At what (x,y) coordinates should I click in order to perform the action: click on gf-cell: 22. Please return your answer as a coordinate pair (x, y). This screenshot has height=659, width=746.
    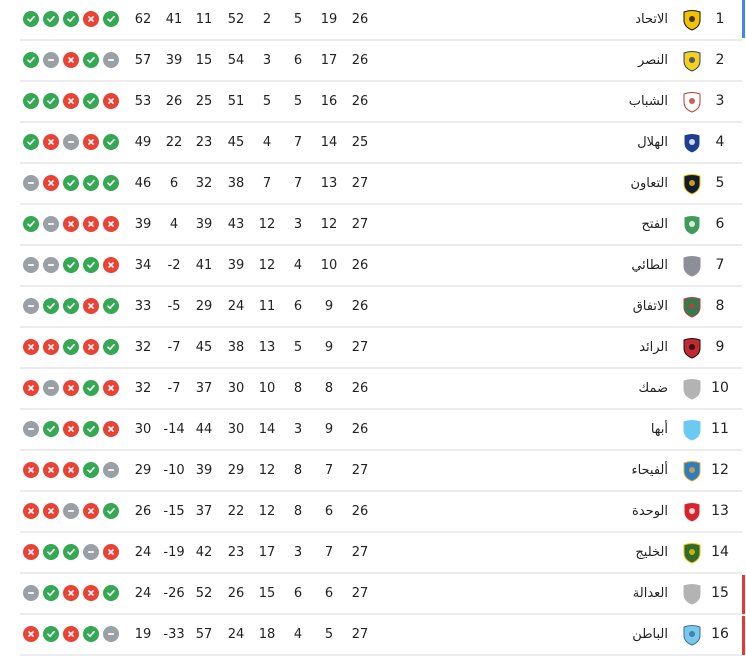
    Looking at the image, I should click on (236, 511).